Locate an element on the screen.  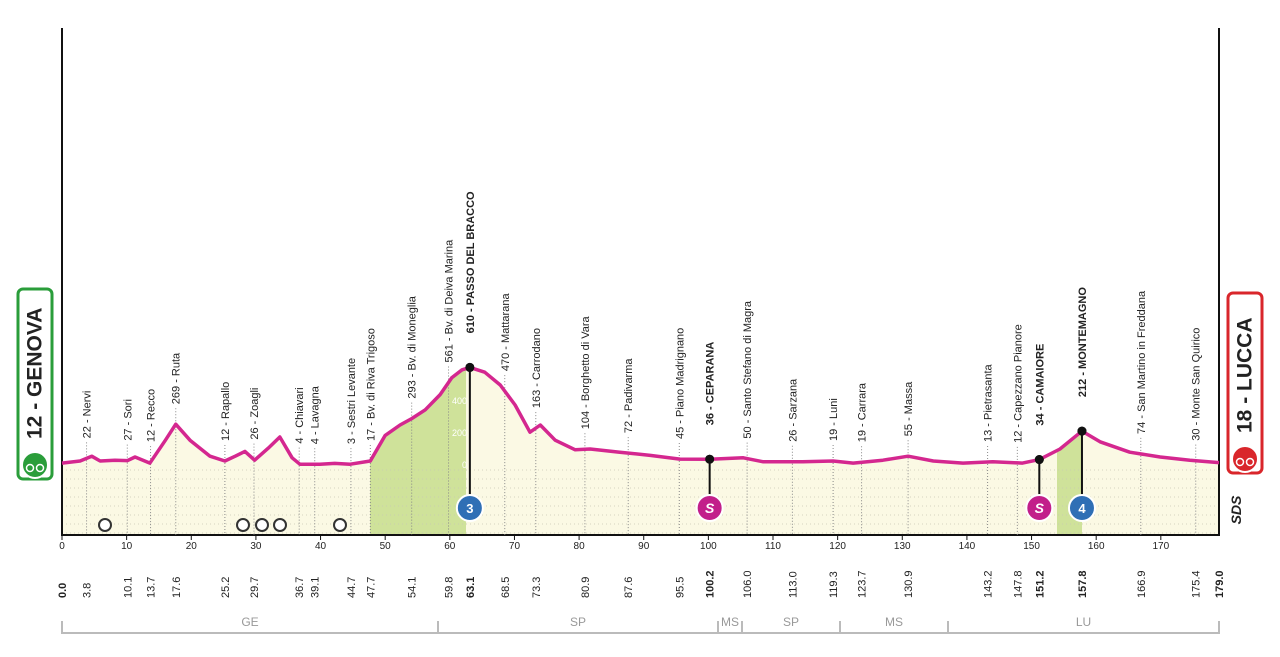
waypoint-km: 119.3 is located at coordinates (834, 584).